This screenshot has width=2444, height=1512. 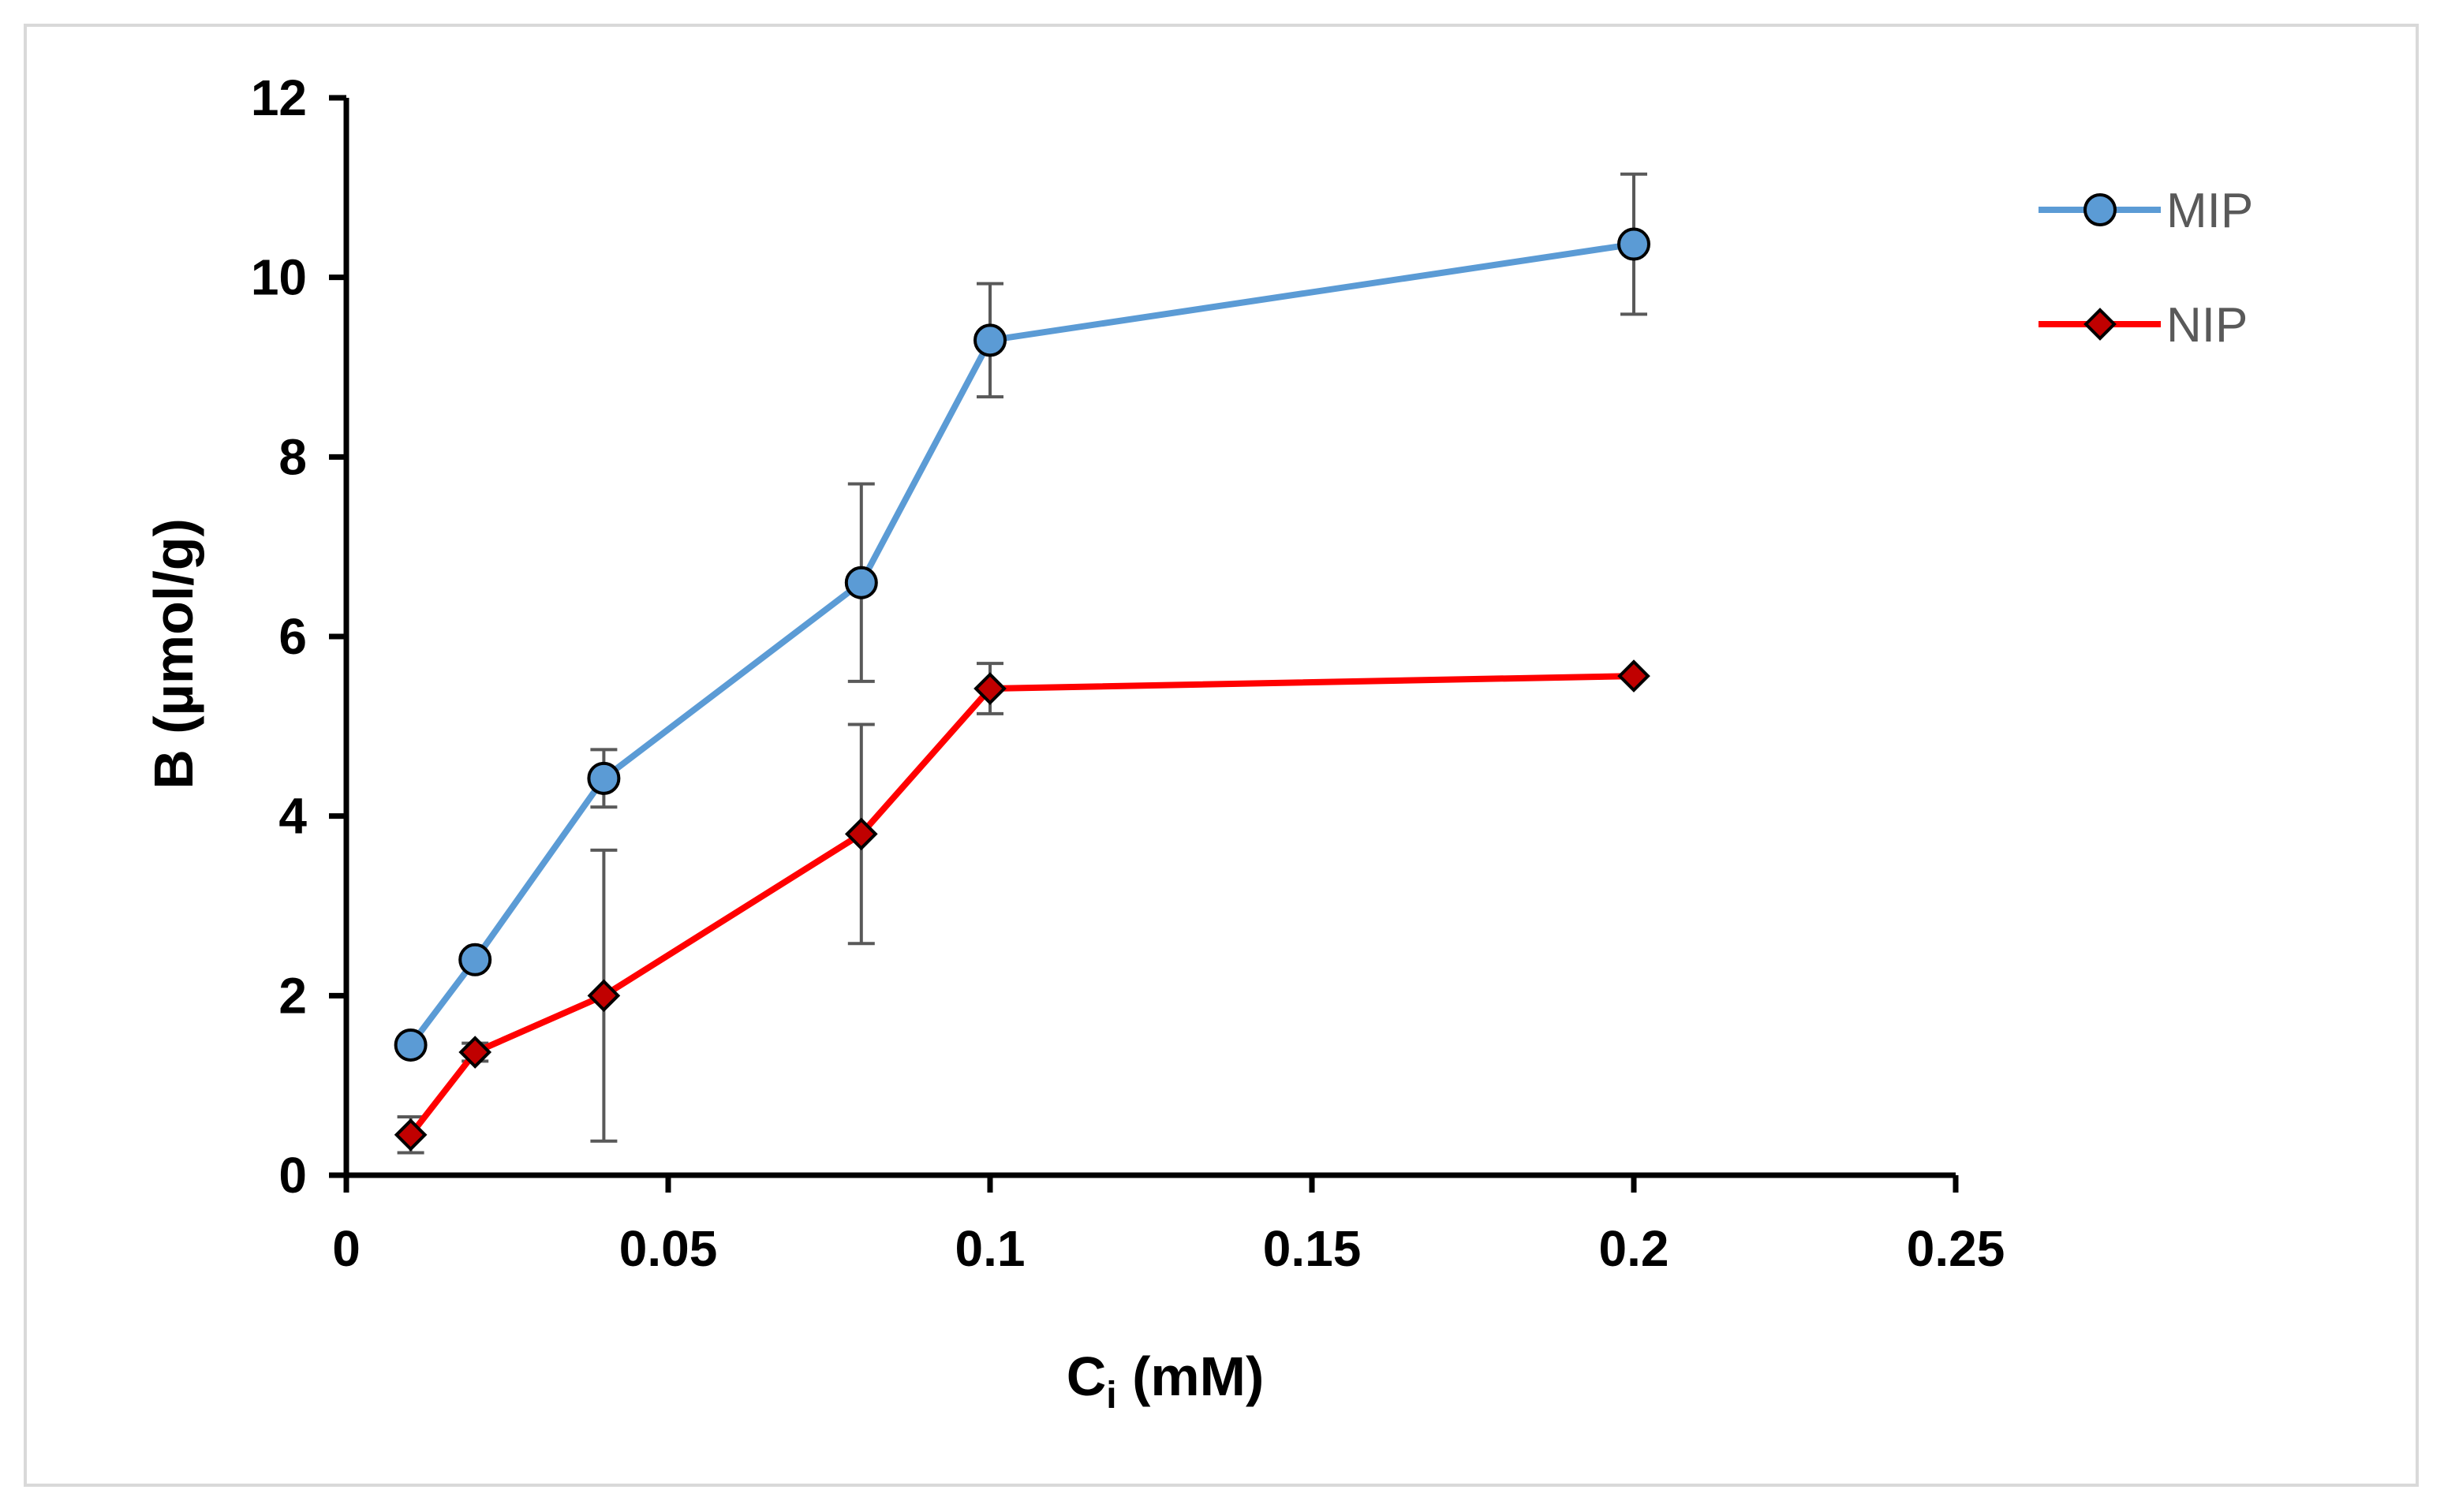 I want to click on x-tick-label: 0.2, so click(x=1634, y=1248).